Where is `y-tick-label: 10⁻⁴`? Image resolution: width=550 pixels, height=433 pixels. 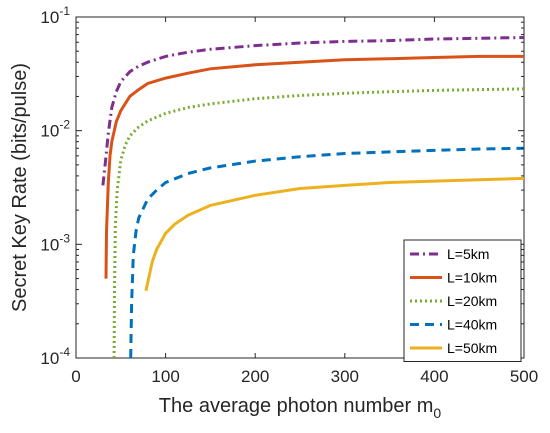 y-tick-label: 10⁻⁴ is located at coordinates (55, 356).